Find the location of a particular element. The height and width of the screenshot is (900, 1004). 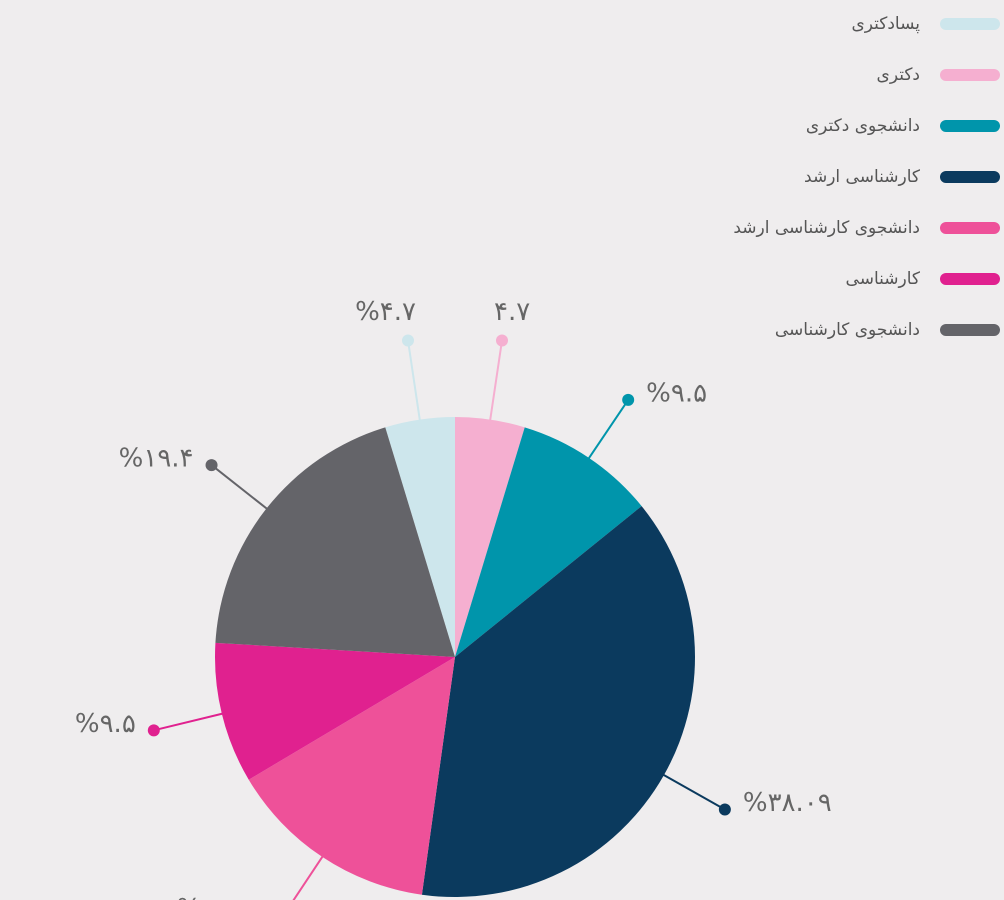

legend-label: دکتری is located at coordinates (898, 75).